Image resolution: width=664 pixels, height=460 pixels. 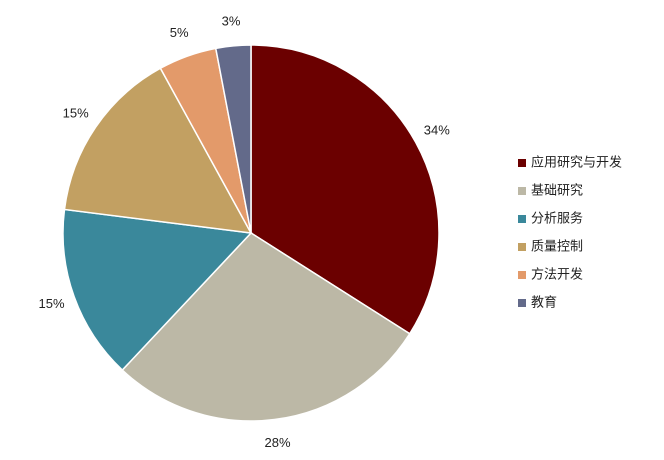 What do you see at coordinates (231, 20) in the screenshot?
I see `data-label: 3%` at bounding box center [231, 20].